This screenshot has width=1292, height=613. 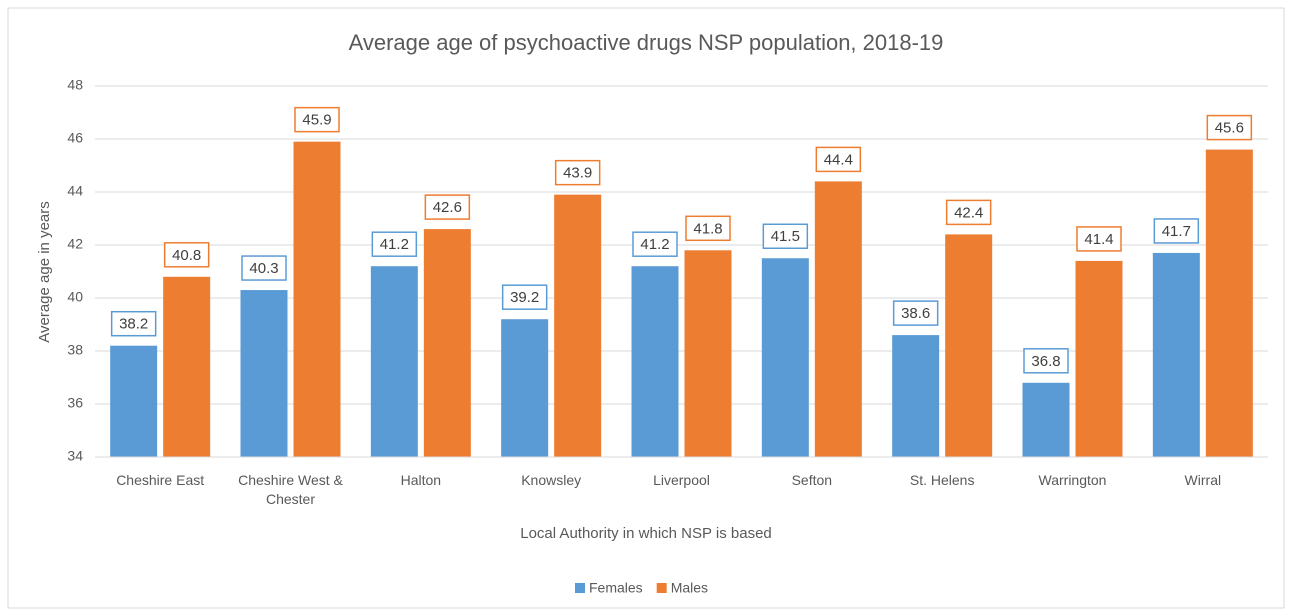 I want to click on x-tick-label: St. Helens, so click(x=942, y=480).